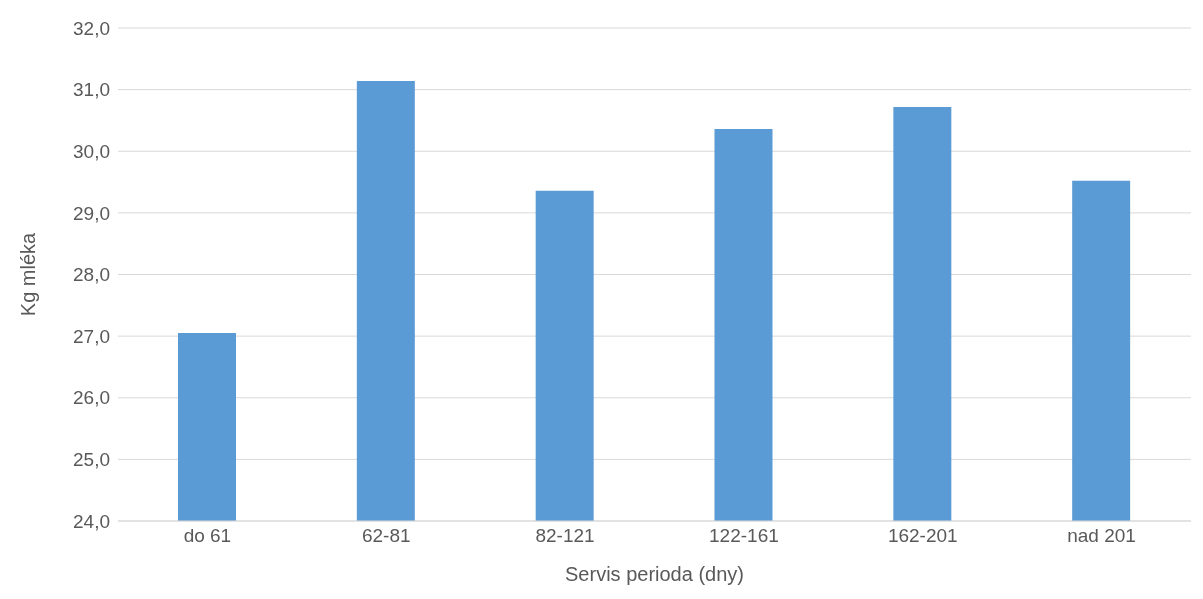 The image size is (1203, 599). What do you see at coordinates (91, 213) in the screenshot?
I see `y-tick-label: 29,0` at bounding box center [91, 213].